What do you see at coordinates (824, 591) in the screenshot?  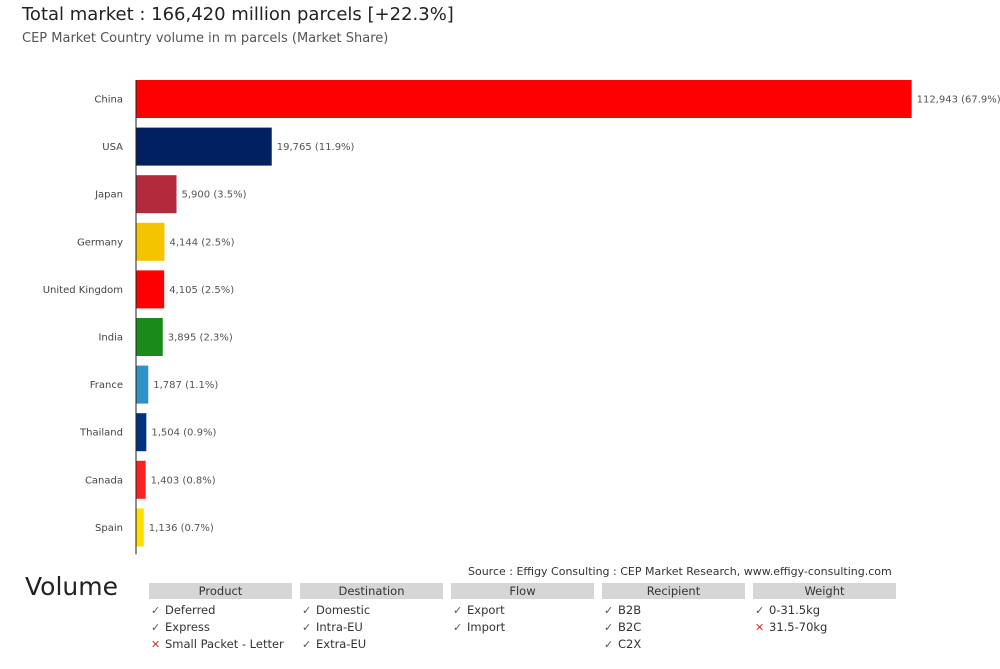 I see `filter-header: Weight` at bounding box center [824, 591].